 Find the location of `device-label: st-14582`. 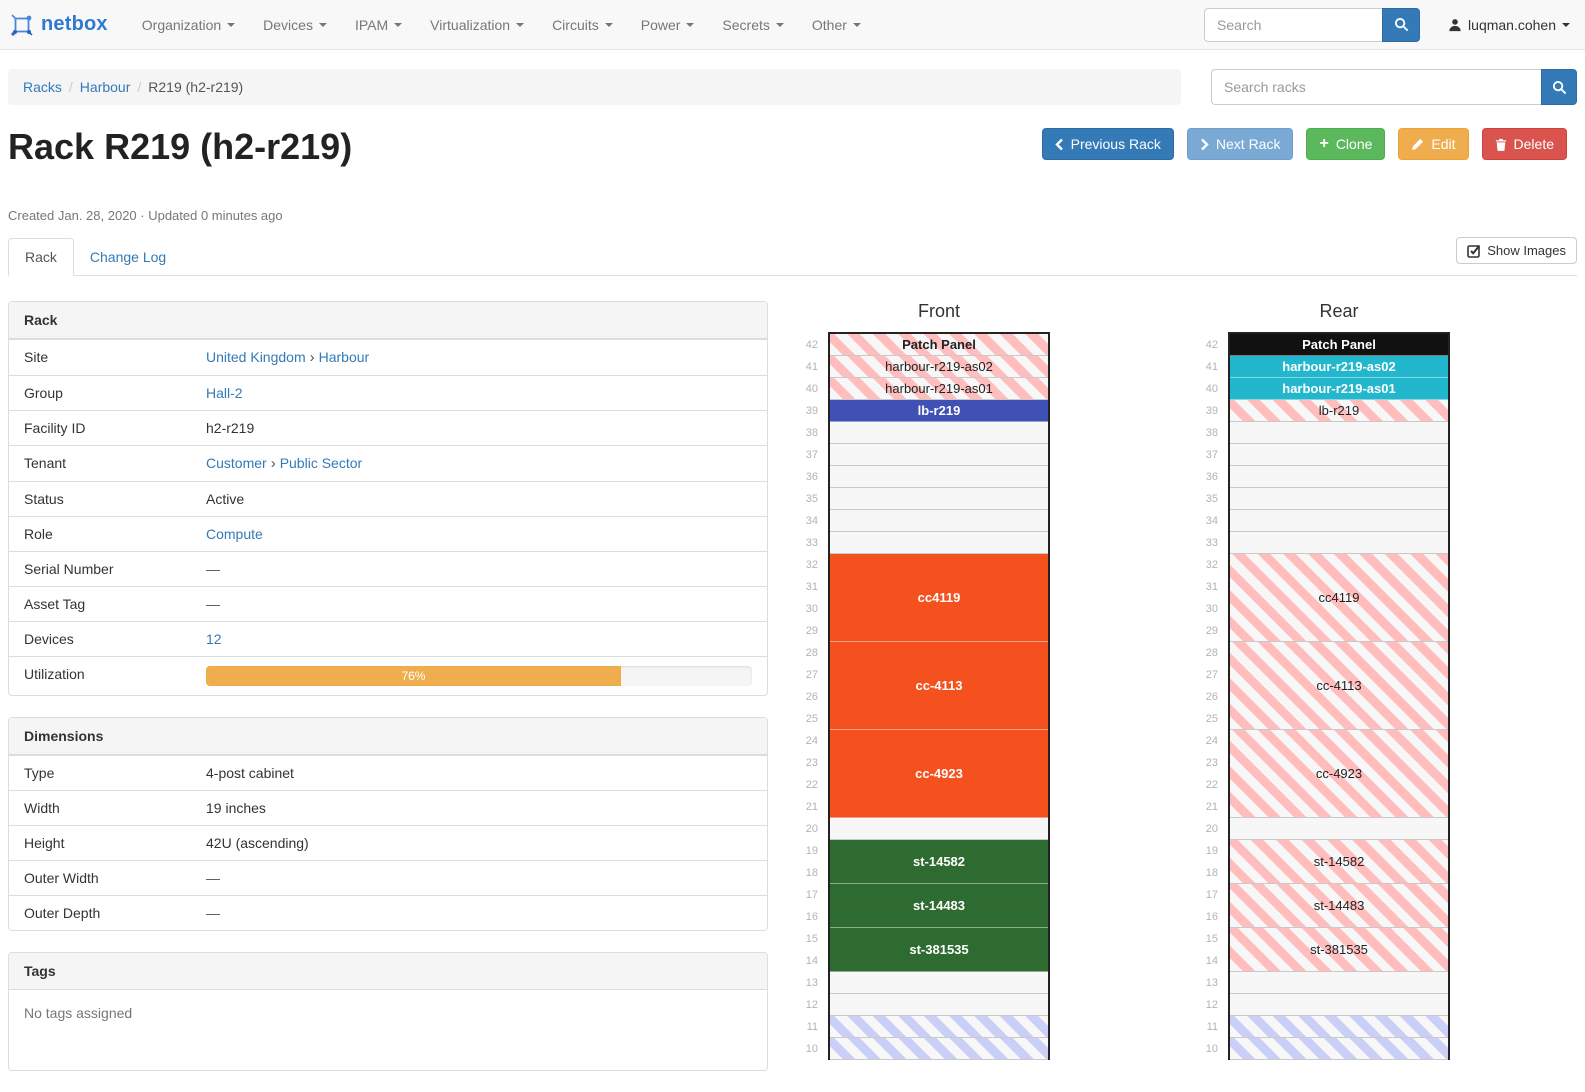

device-label: st-14582 is located at coordinates (1339, 861).